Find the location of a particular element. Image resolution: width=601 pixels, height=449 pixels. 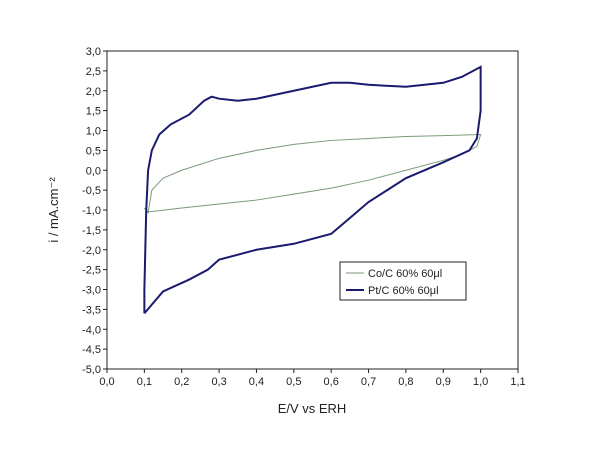

y-tick-label: 2,5 is located at coordinates (93, 72).